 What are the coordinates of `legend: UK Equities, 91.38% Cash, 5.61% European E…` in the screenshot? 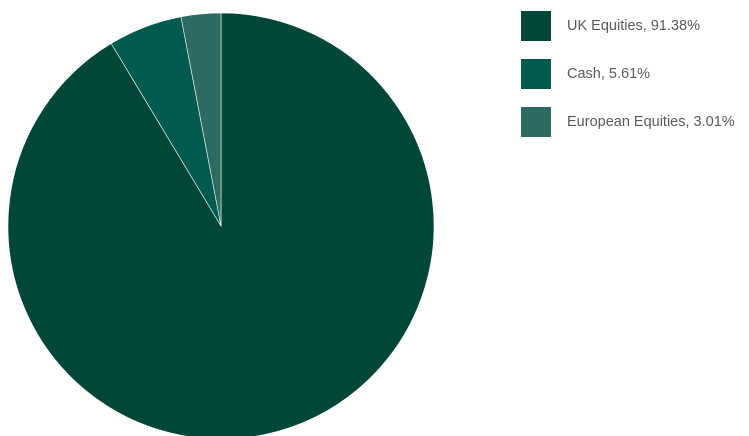 It's located at (635, 83).